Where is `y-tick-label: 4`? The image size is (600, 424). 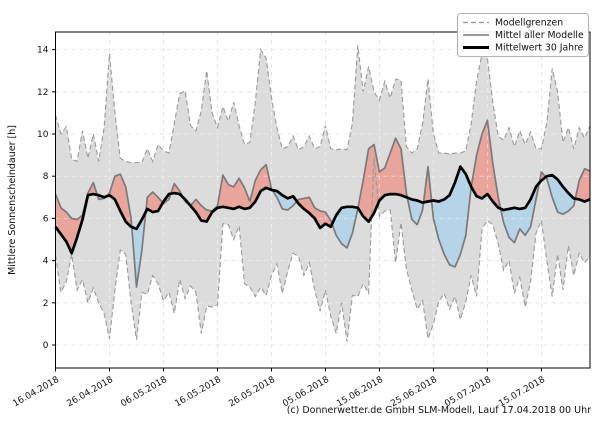 y-tick-label: 4 is located at coordinates (46, 262).